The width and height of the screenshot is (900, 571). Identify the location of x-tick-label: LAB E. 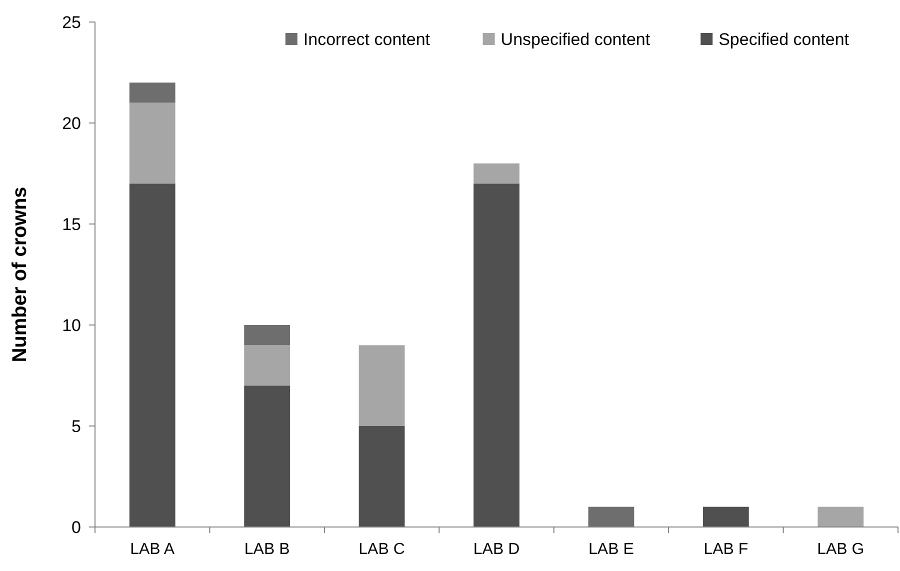
(611, 549).